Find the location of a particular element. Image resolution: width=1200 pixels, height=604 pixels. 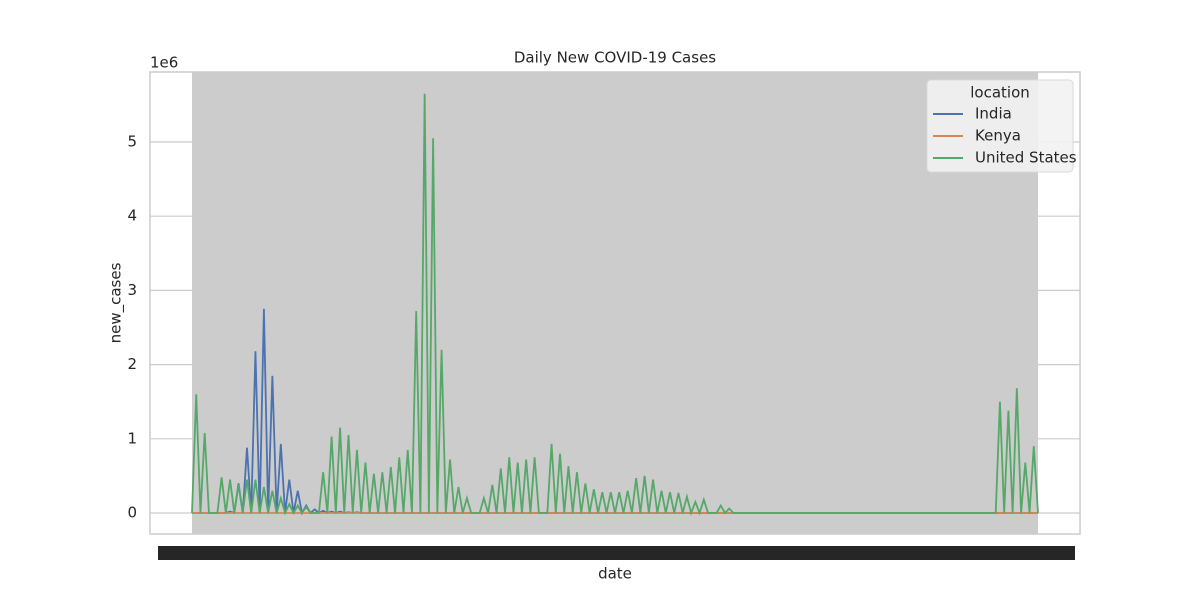

y-tick-label: 3 is located at coordinates (132, 290).